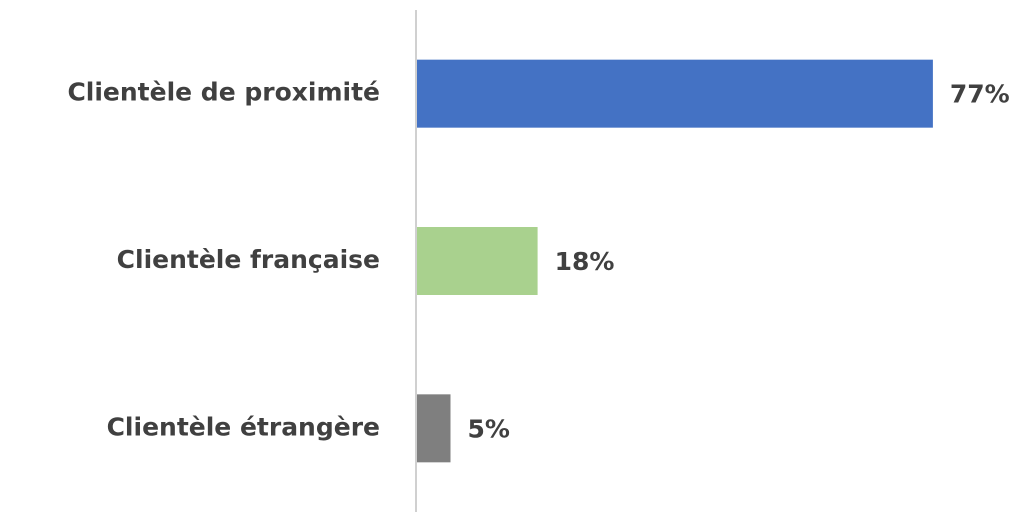 Image resolution: width=1025 pixels, height=512 pixels. Describe the element at coordinates (223, 92) in the screenshot. I see `category-label: Clientèle de proximité` at that location.